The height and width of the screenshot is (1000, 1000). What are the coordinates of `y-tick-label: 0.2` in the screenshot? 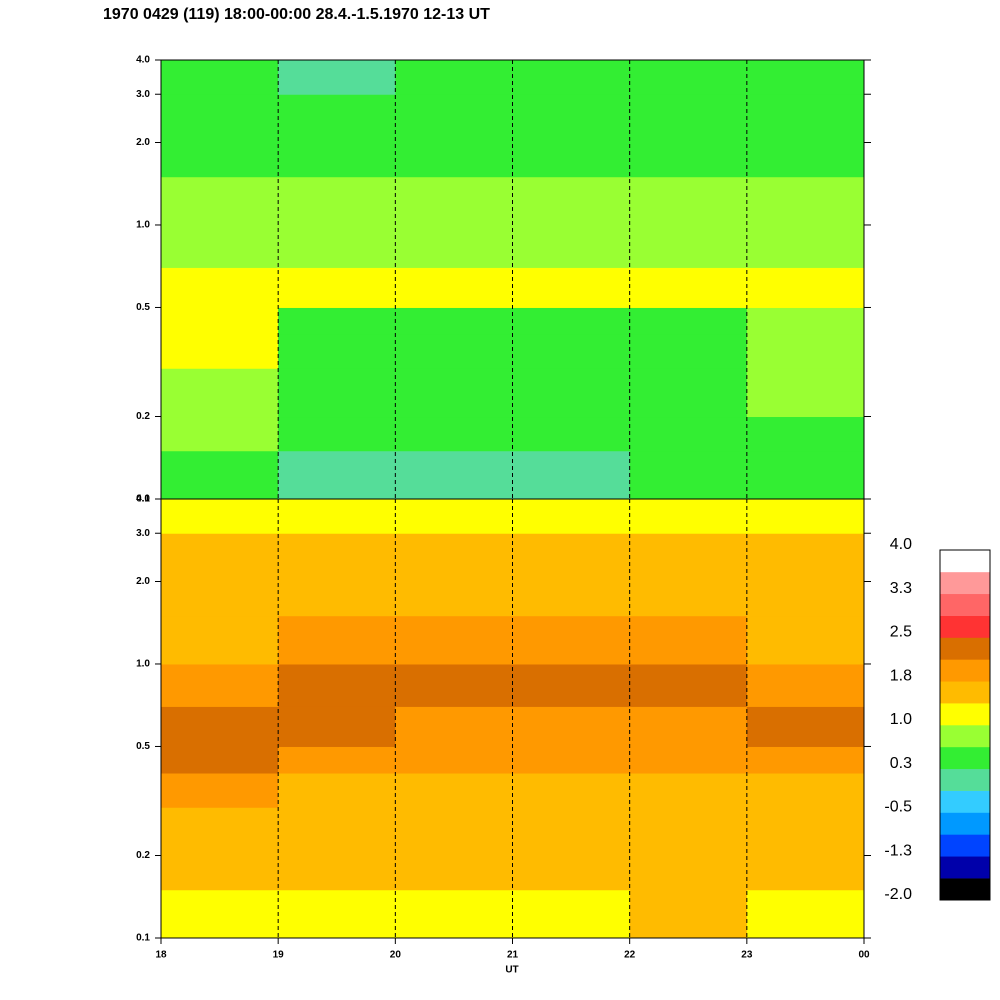 It's located at (143, 855).